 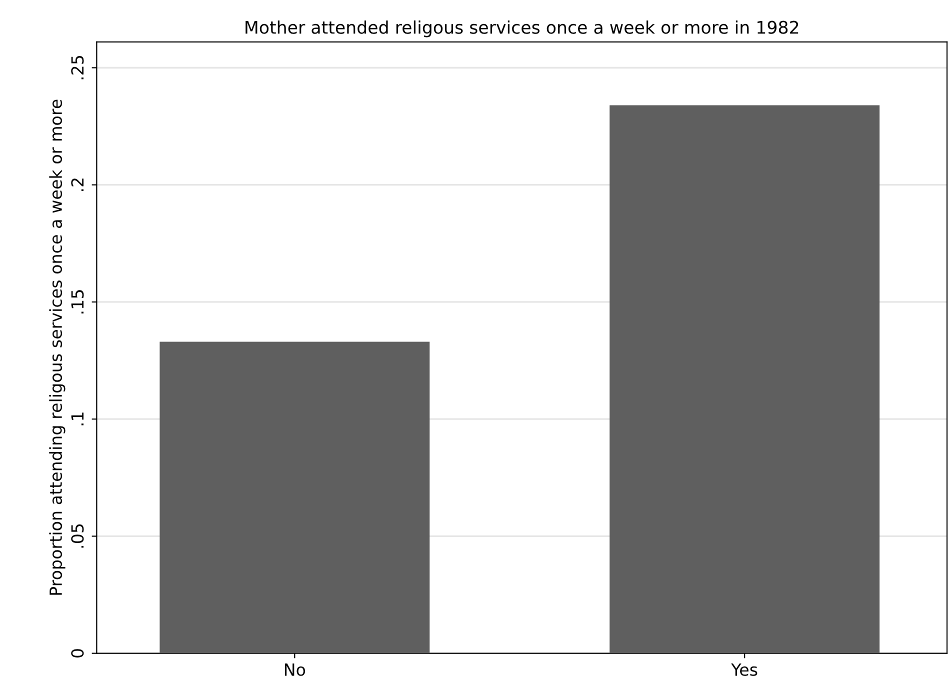 I want to click on y-tick-label: .2, so click(x=77, y=185).